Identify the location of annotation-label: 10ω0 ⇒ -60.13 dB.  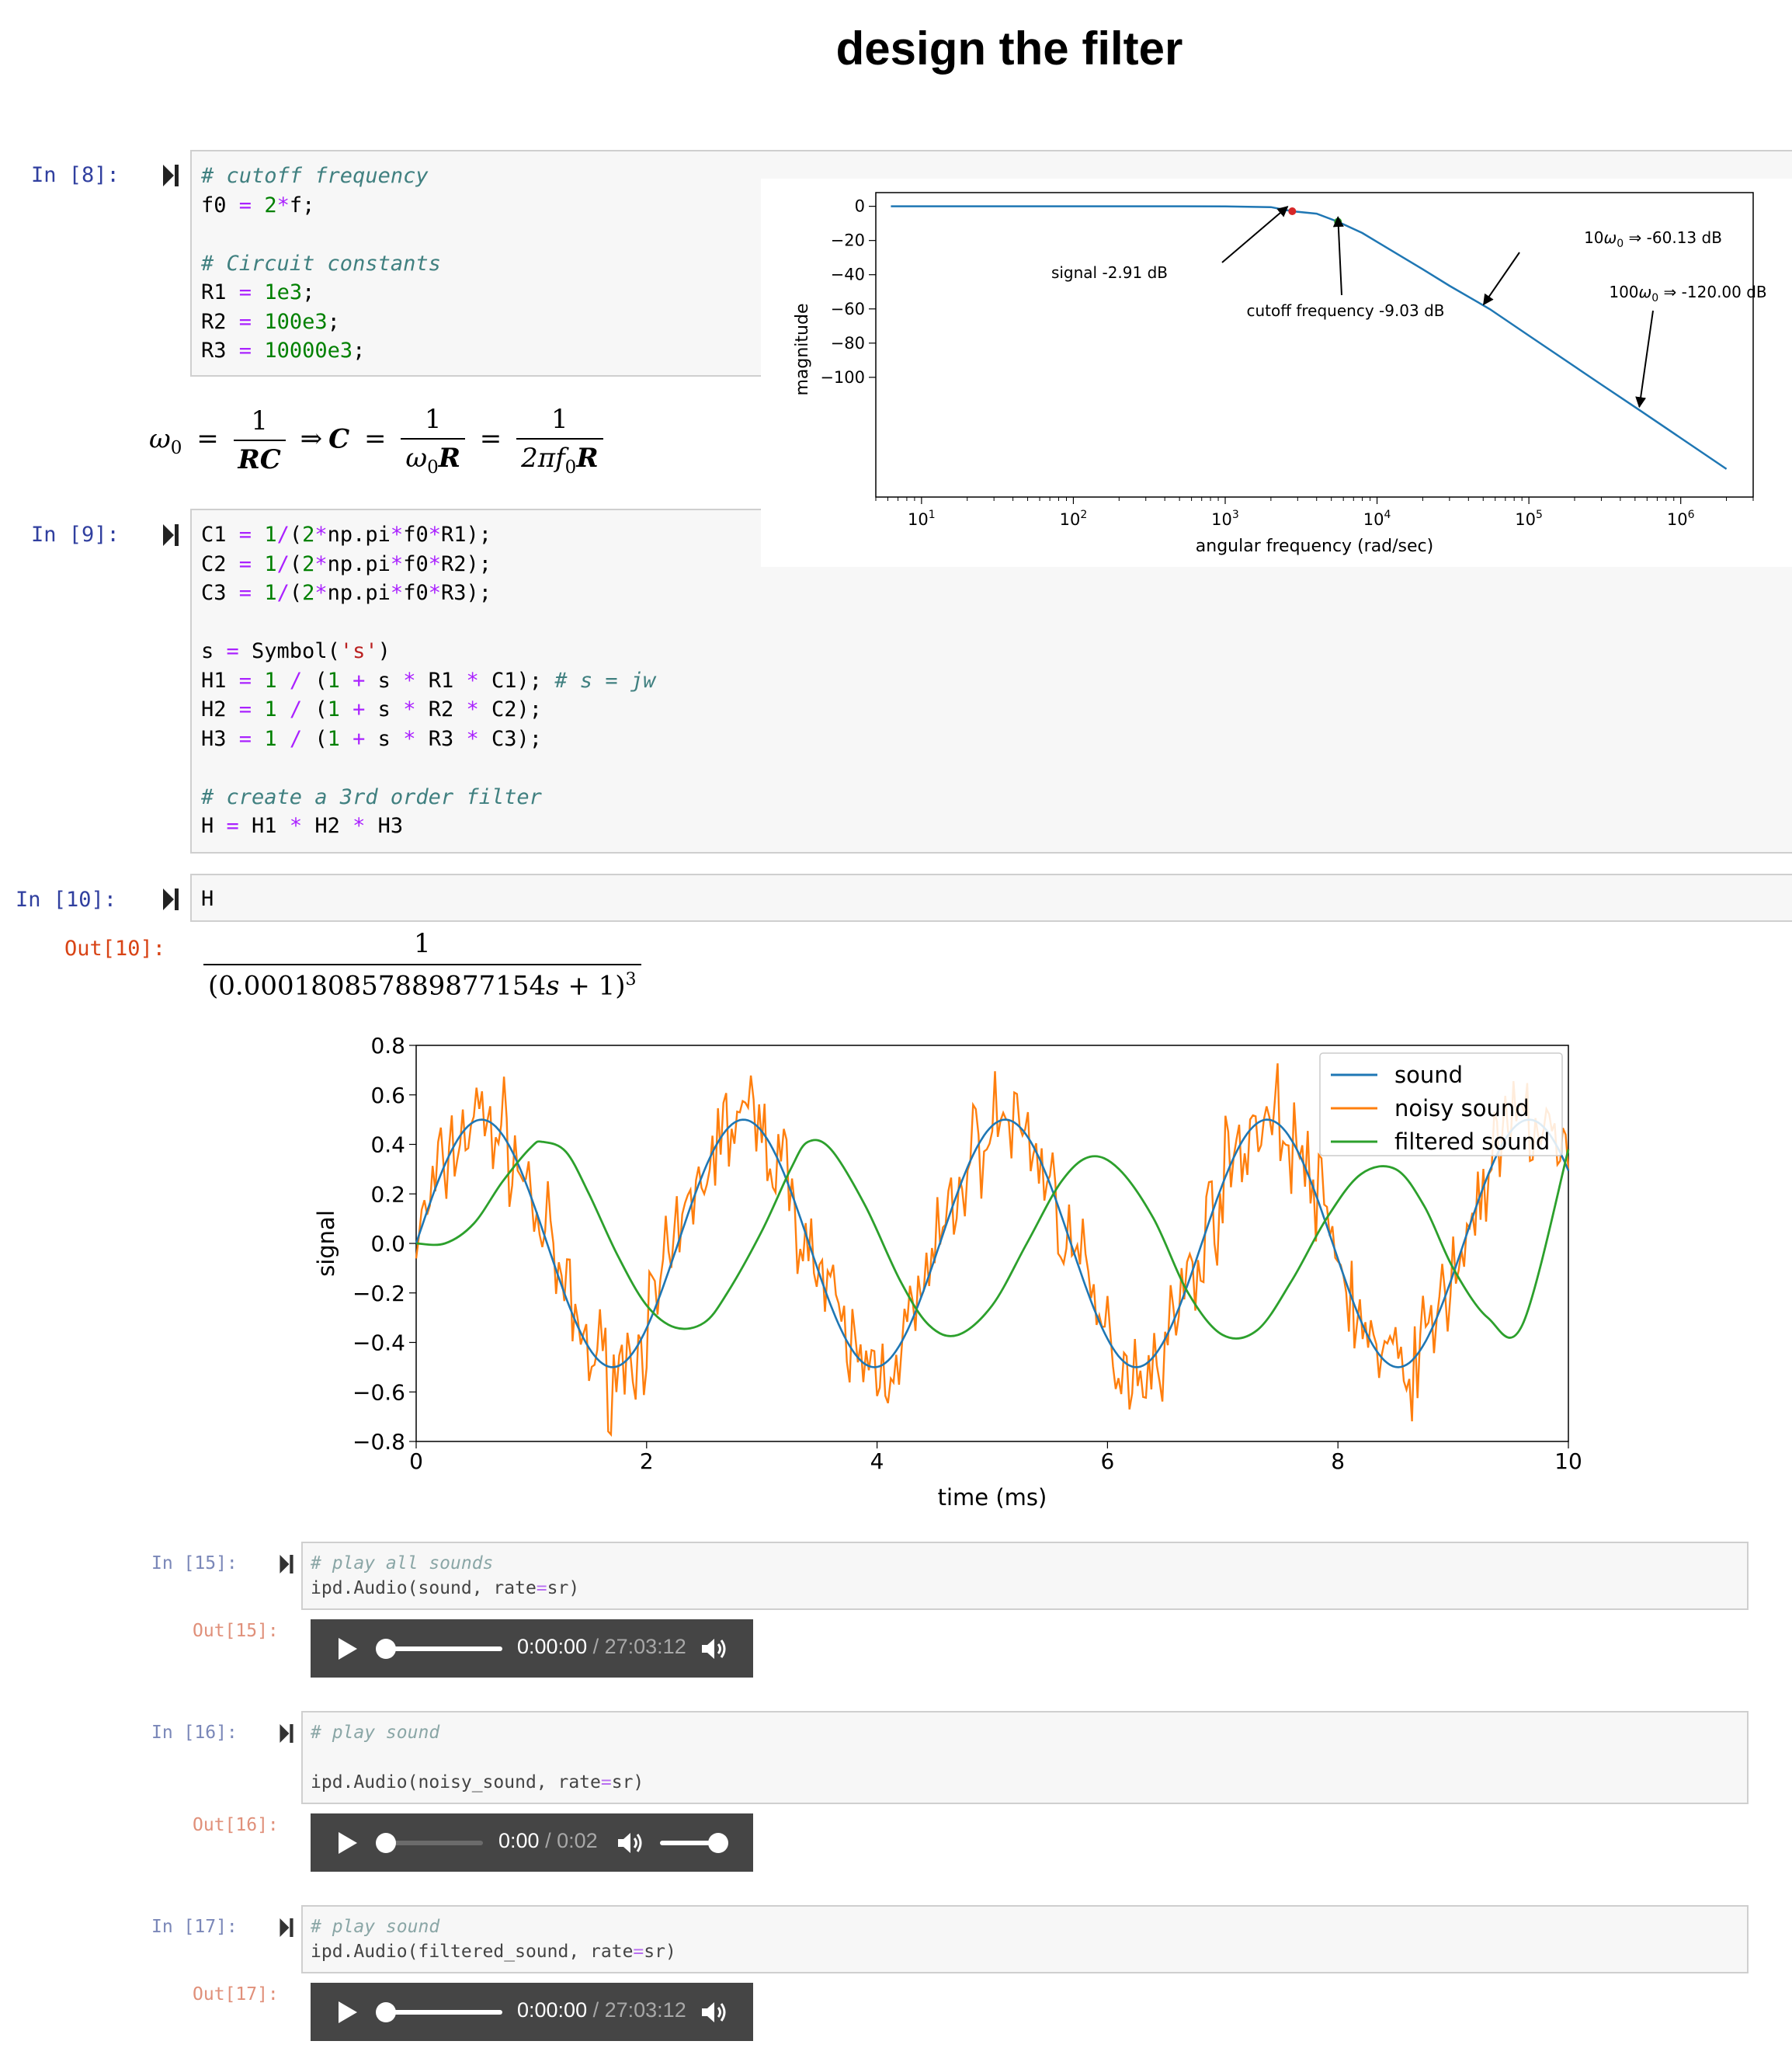
(1653, 239).